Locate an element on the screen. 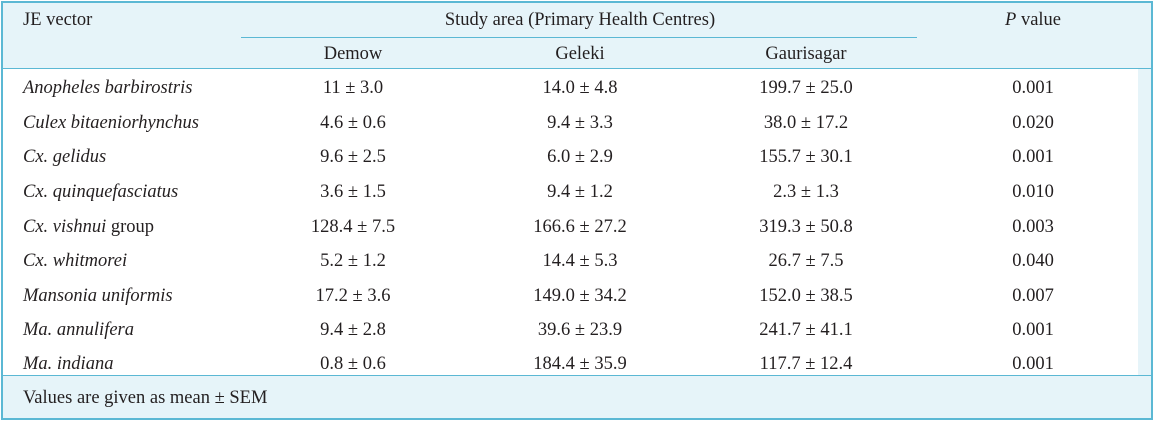  cell-vector-italic: Mansonia uniformis is located at coordinates (98, 296).